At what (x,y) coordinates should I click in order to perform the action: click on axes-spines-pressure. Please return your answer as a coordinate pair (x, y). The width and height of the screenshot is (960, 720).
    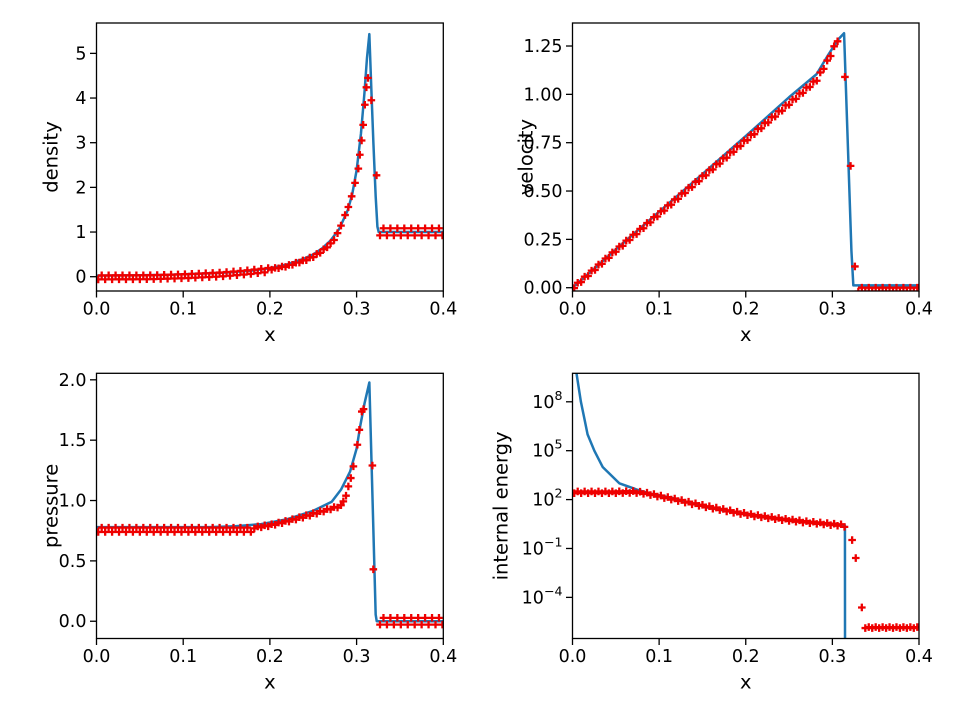
    Looking at the image, I should click on (269, 506).